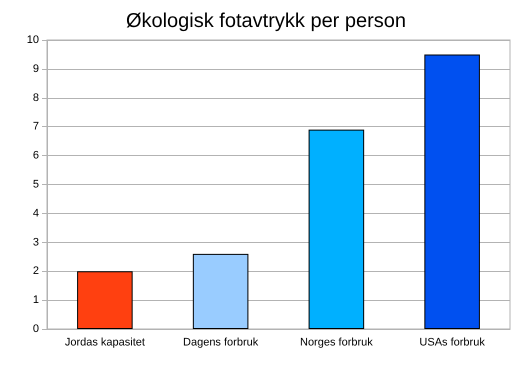 This screenshot has width=532, height=381. Describe the element at coordinates (35, 156) in the screenshot. I see `y-tick-label: 6` at that location.